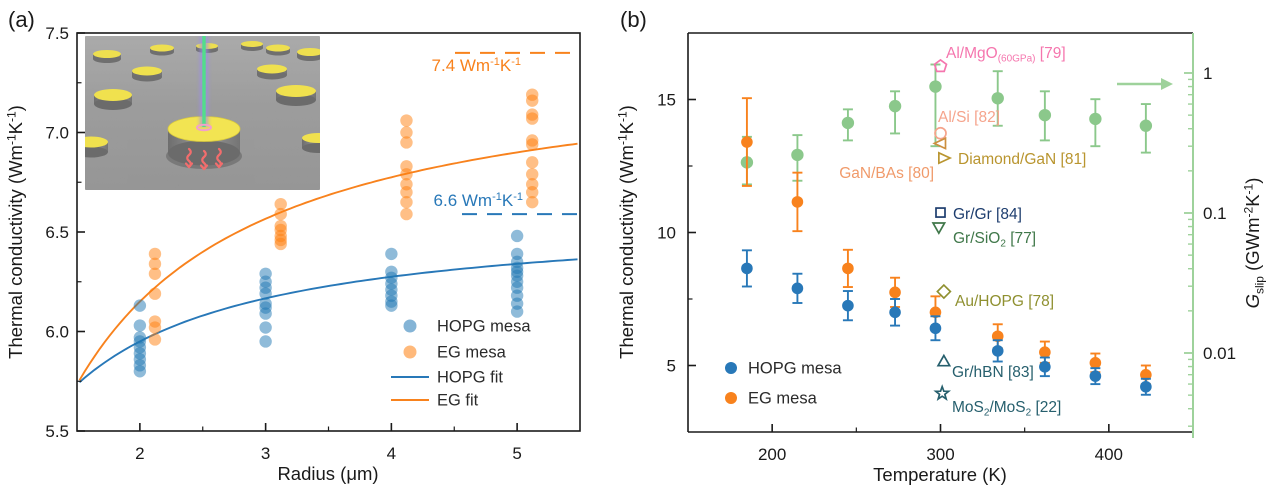  What do you see at coordinates (1253, 243) in the screenshot?
I see `right-axis-label: Gslip (GWm-2K-1)` at bounding box center [1253, 243].